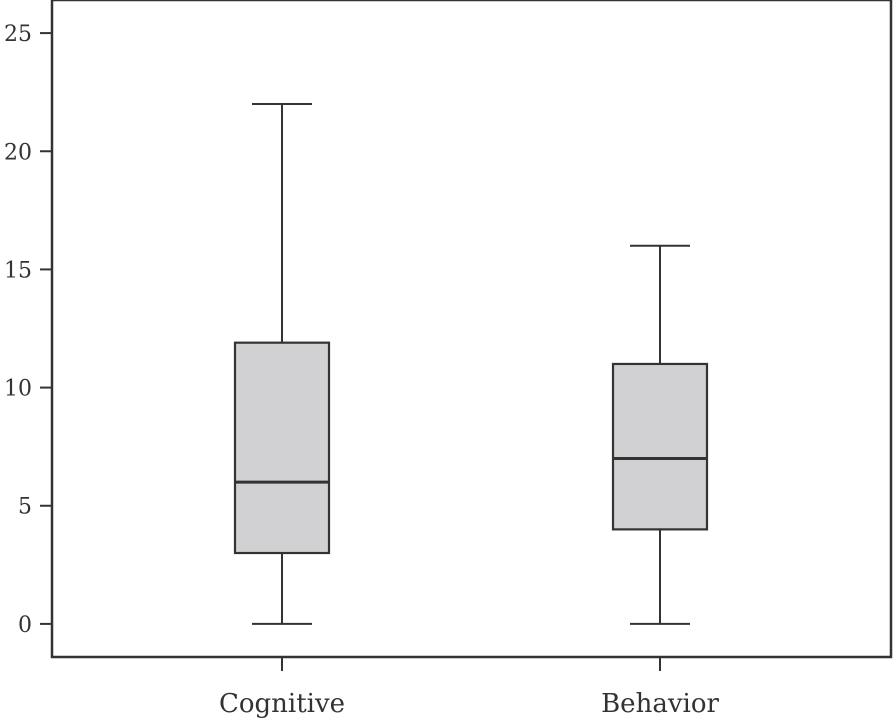 The image size is (893, 721). I want to click on x-axis: Cognitive Behavior, so click(469, 688).